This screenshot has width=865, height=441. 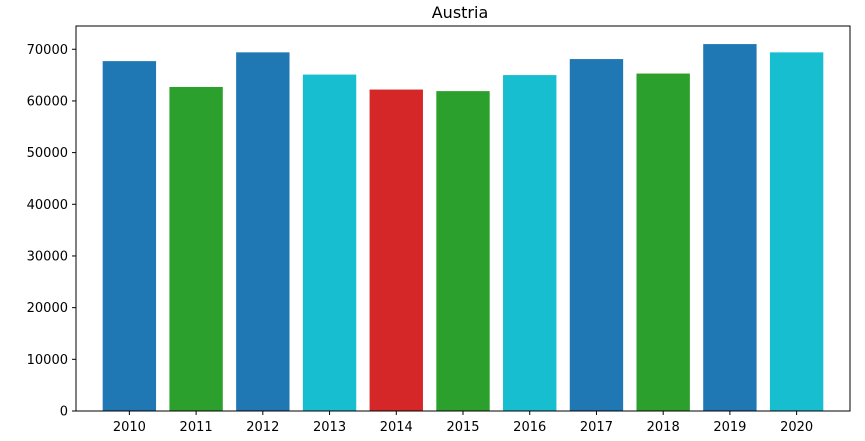 What do you see at coordinates (730, 227) in the screenshot?
I see `bar-2019` at bounding box center [730, 227].